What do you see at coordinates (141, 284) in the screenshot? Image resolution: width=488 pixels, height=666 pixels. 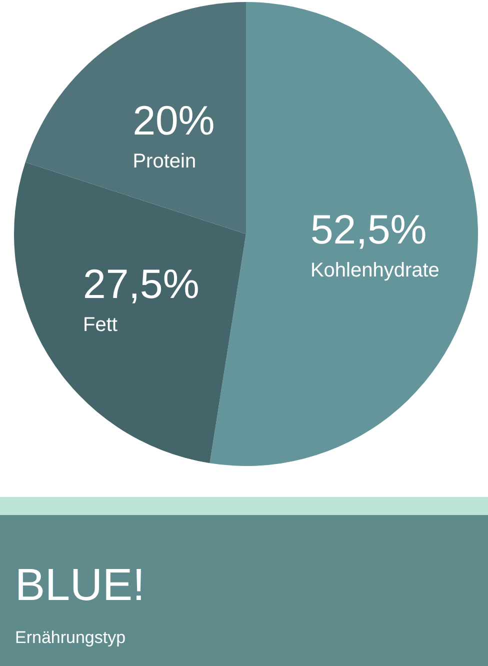 I see `data-label: 27,5%` at bounding box center [141, 284].